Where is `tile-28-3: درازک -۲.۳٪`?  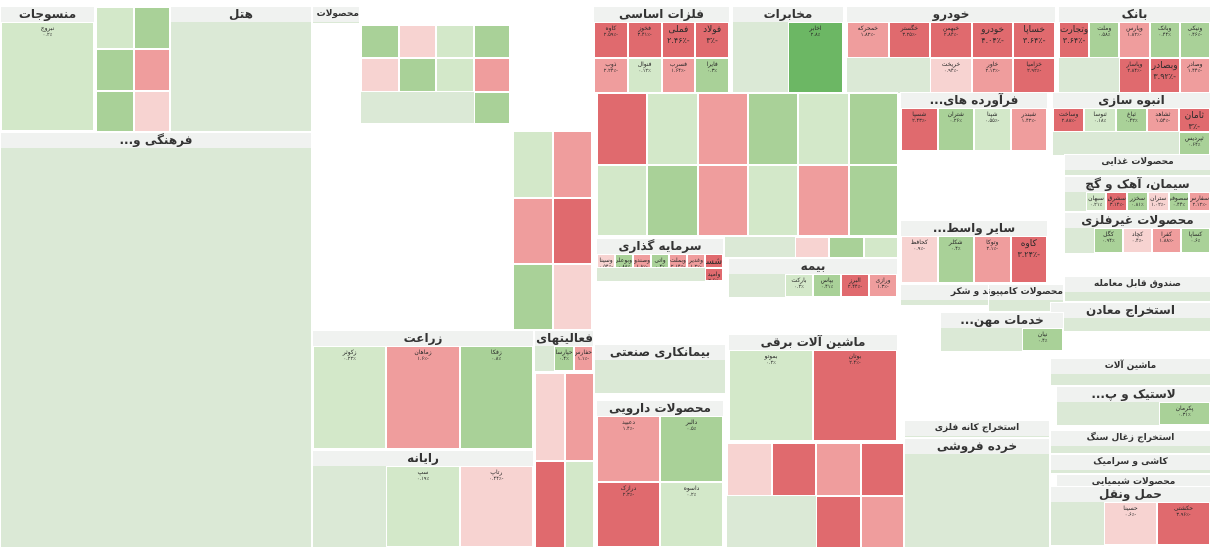 tile-28-3: درازک -۲.۳٪ is located at coordinates (628, 514).